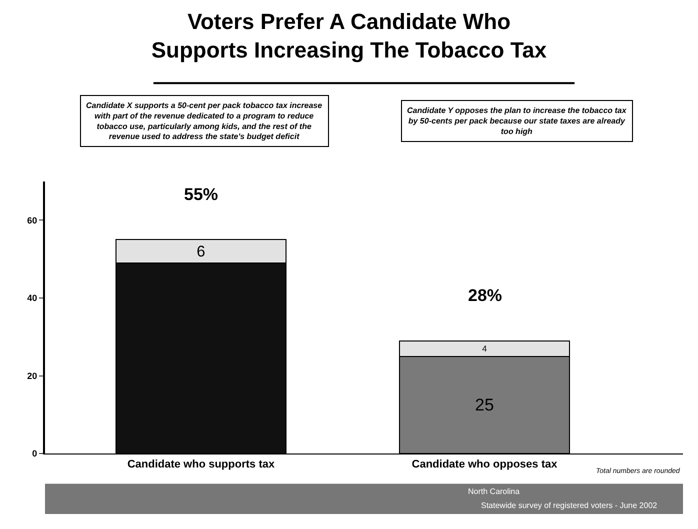  Describe the element at coordinates (484, 404) in the screenshot. I see `data-label: 25` at that location.